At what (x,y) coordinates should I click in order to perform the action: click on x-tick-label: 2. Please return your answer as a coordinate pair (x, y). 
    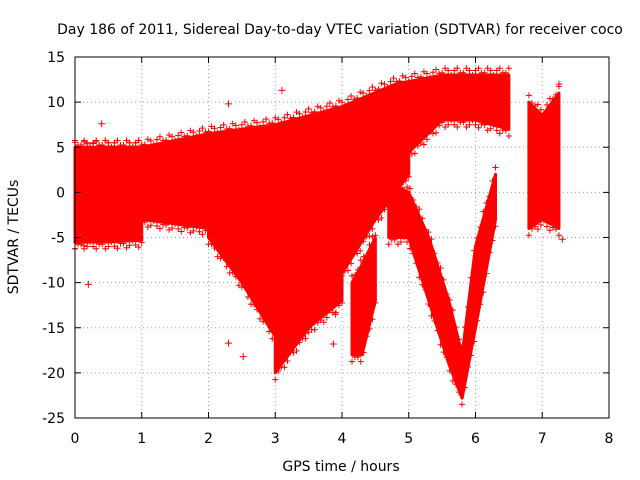
    Looking at the image, I should click on (208, 439).